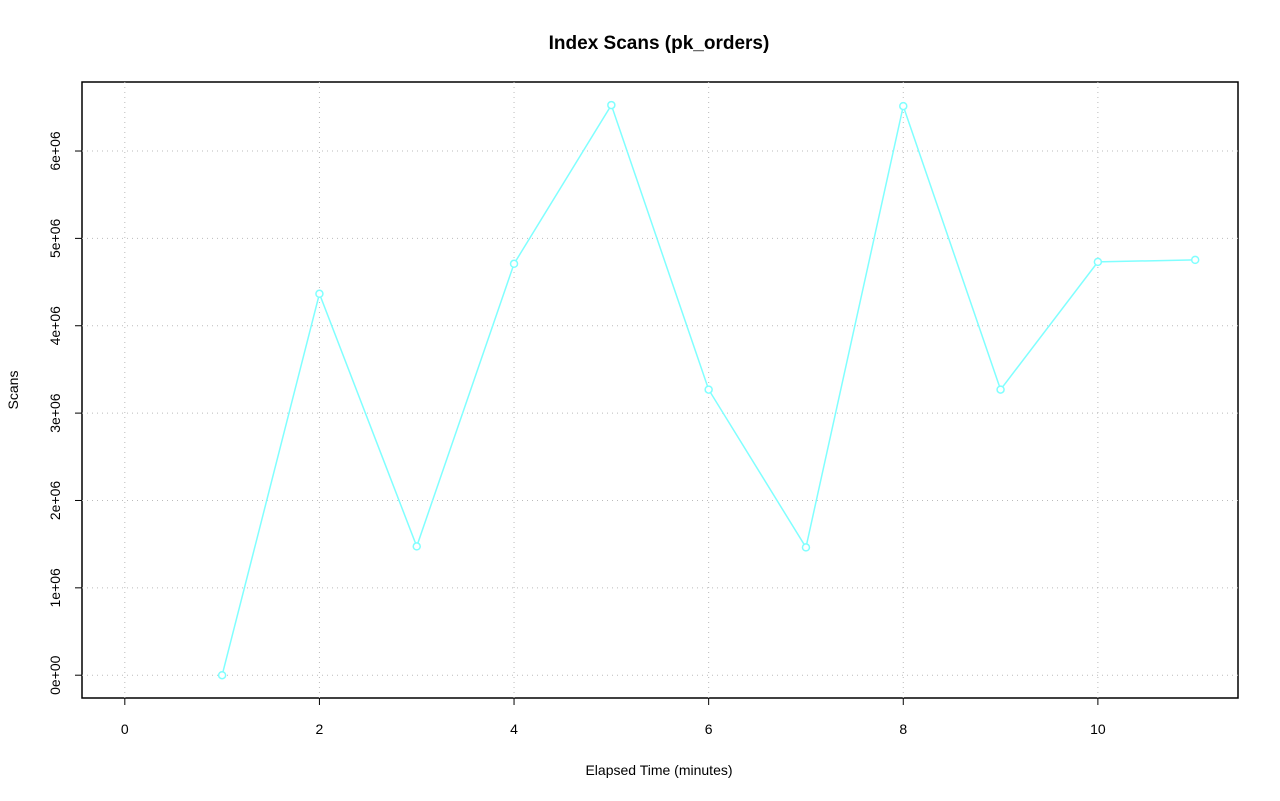 This screenshot has width=1280, height=801. I want to click on y-tick-label: 1e+06, so click(55, 588).